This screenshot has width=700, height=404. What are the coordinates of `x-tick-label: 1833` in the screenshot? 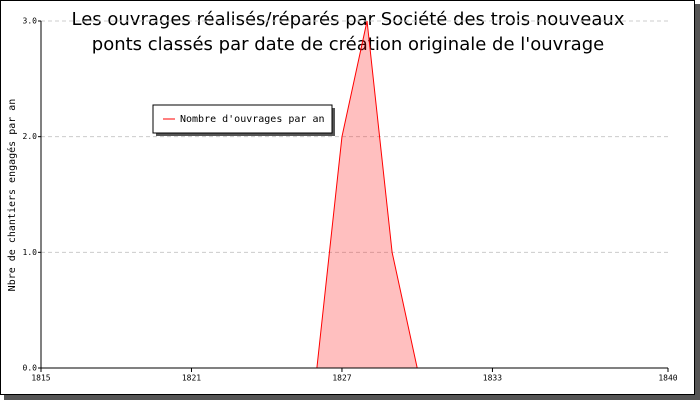 It's located at (492, 378).